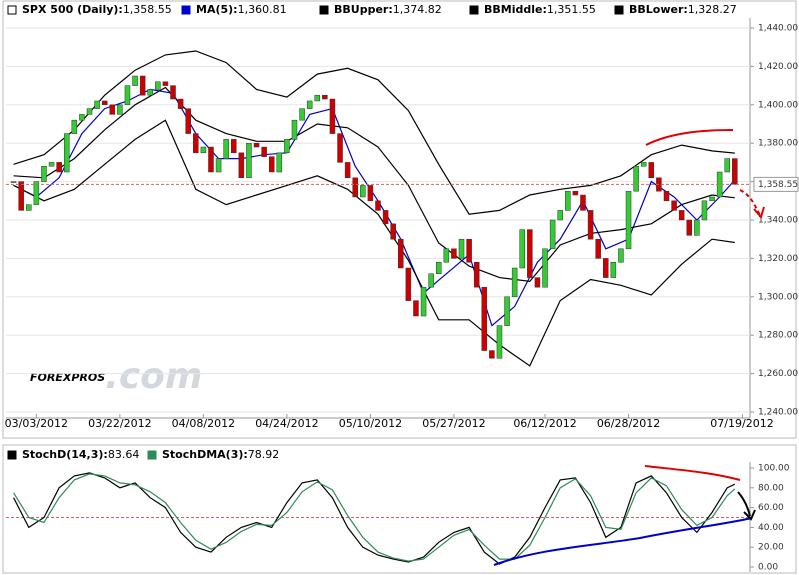  Describe the element at coordinates (683, 9) in the screenshot. I see `legend-entry: BBLower:1,328.27` at that location.